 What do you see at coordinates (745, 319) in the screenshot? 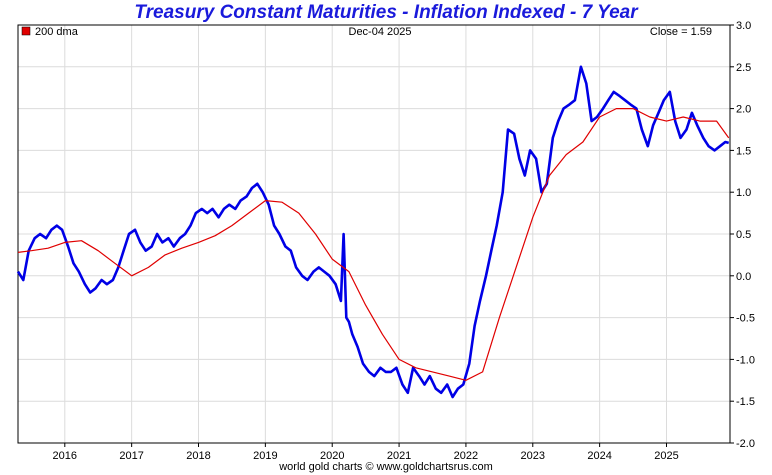
I see `y-tick-label: -0.5` at bounding box center [745, 319].